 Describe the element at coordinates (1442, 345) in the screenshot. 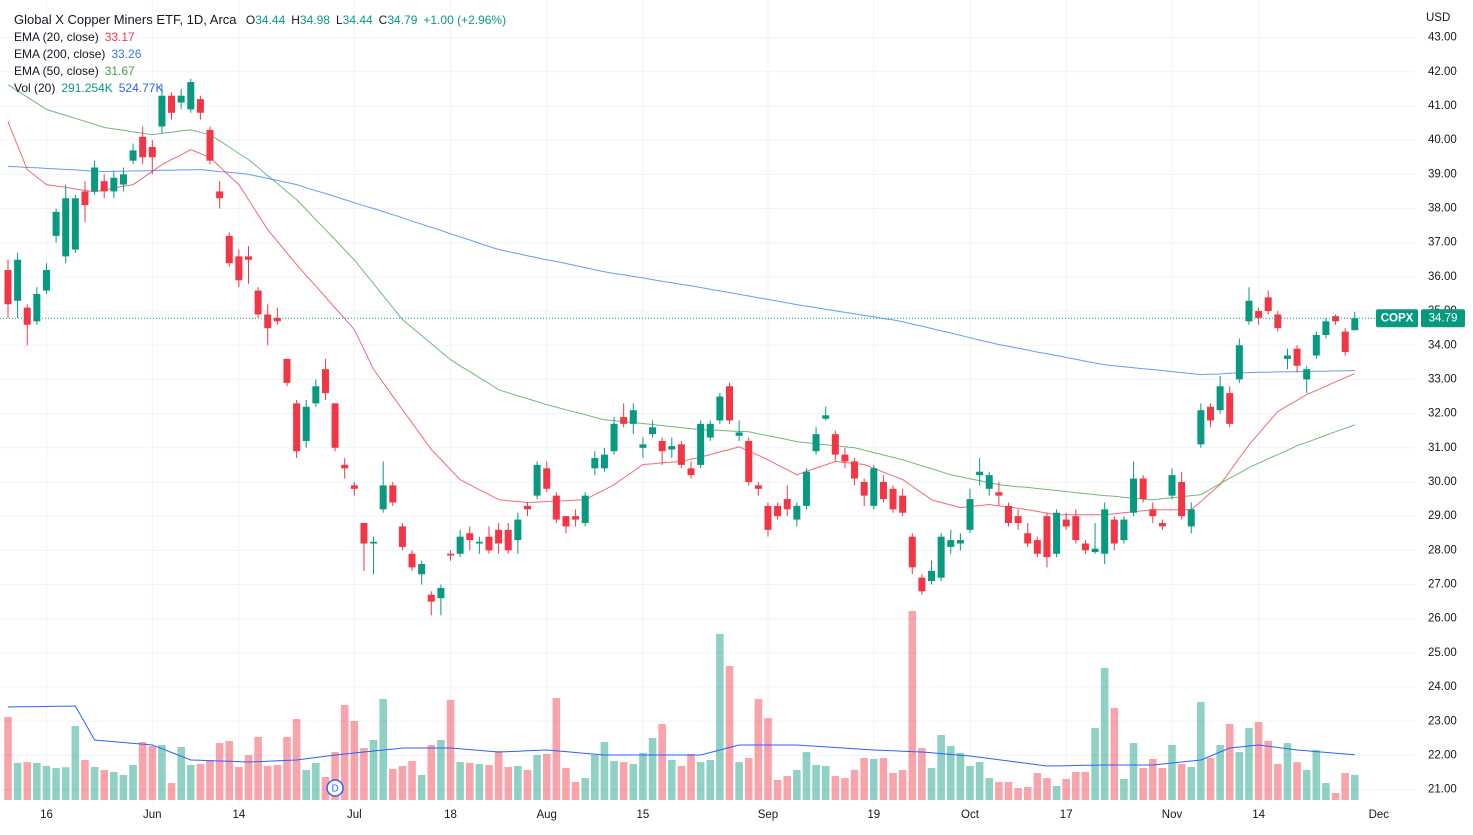

I see `y-tick-label: 34.00` at that location.